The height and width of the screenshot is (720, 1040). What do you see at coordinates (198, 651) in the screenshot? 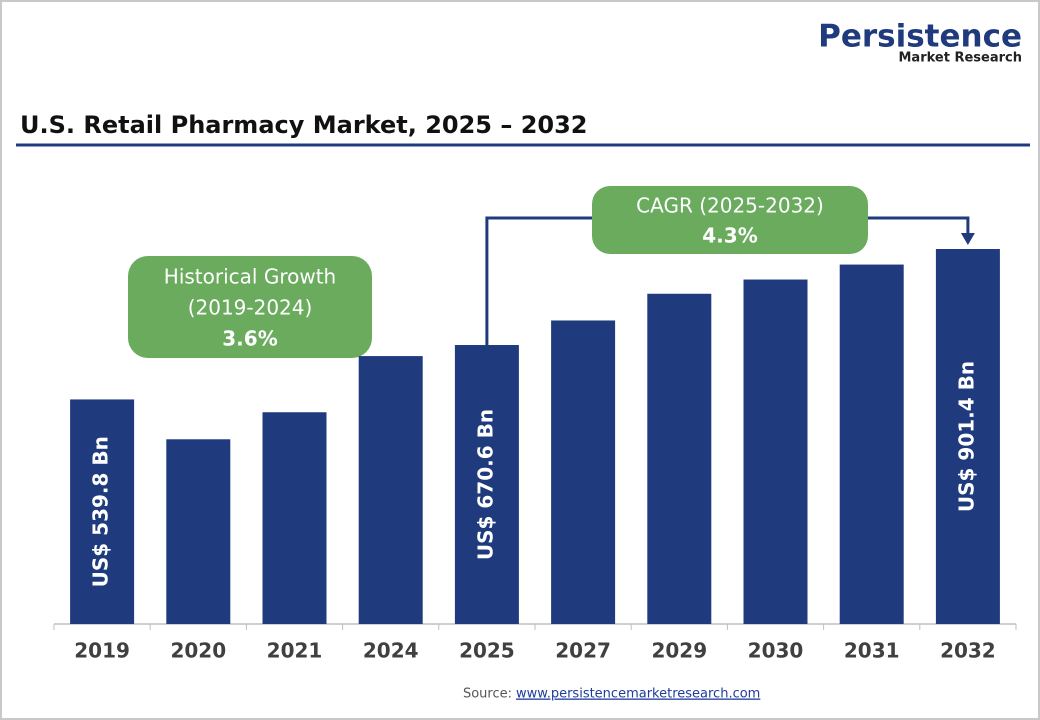
I see `x-tick-label: 2020` at bounding box center [198, 651].